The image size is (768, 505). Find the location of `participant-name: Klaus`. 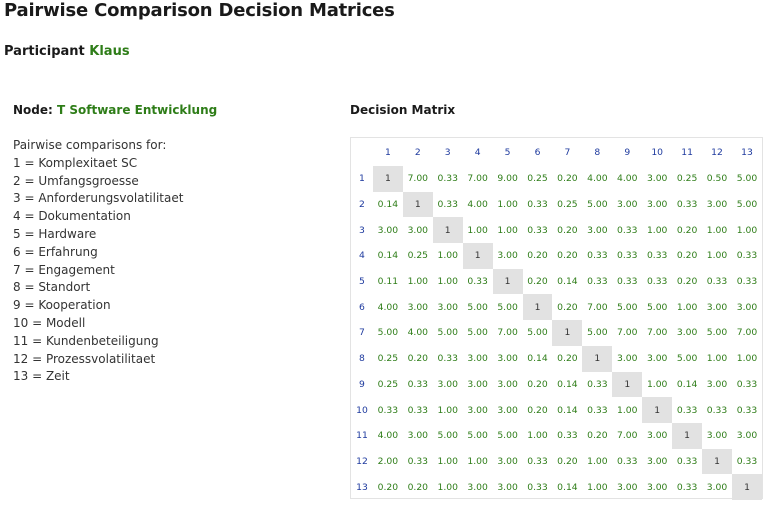

participant-name: Klaus is located at coordinates (109, 51).